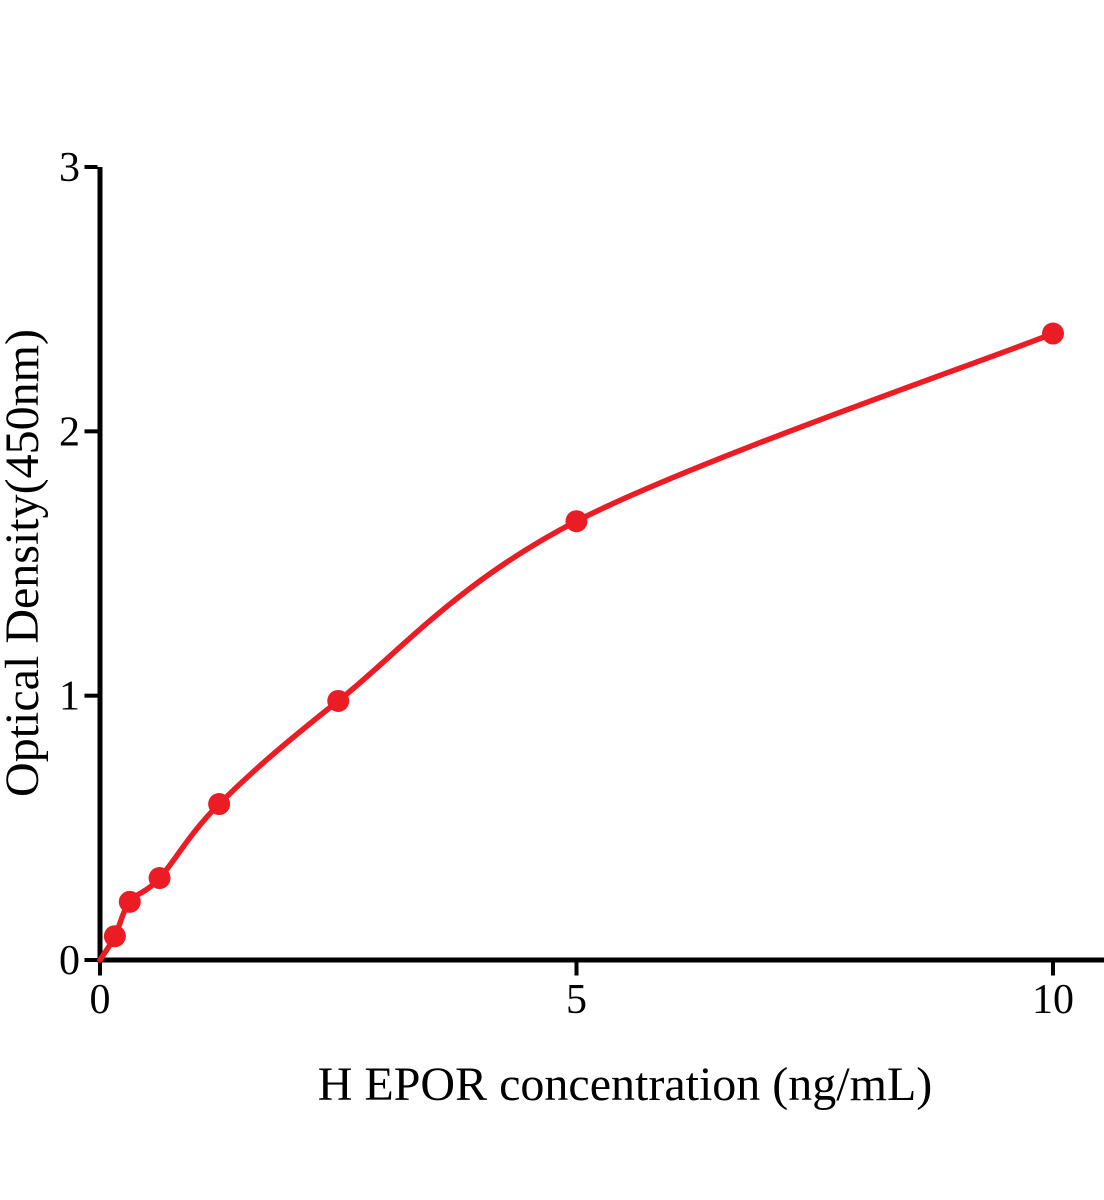 The height and width of the screenshot is (1200, 1104). I want to click on y-axis-label: Optical Density(450nm), so click(24, 563).